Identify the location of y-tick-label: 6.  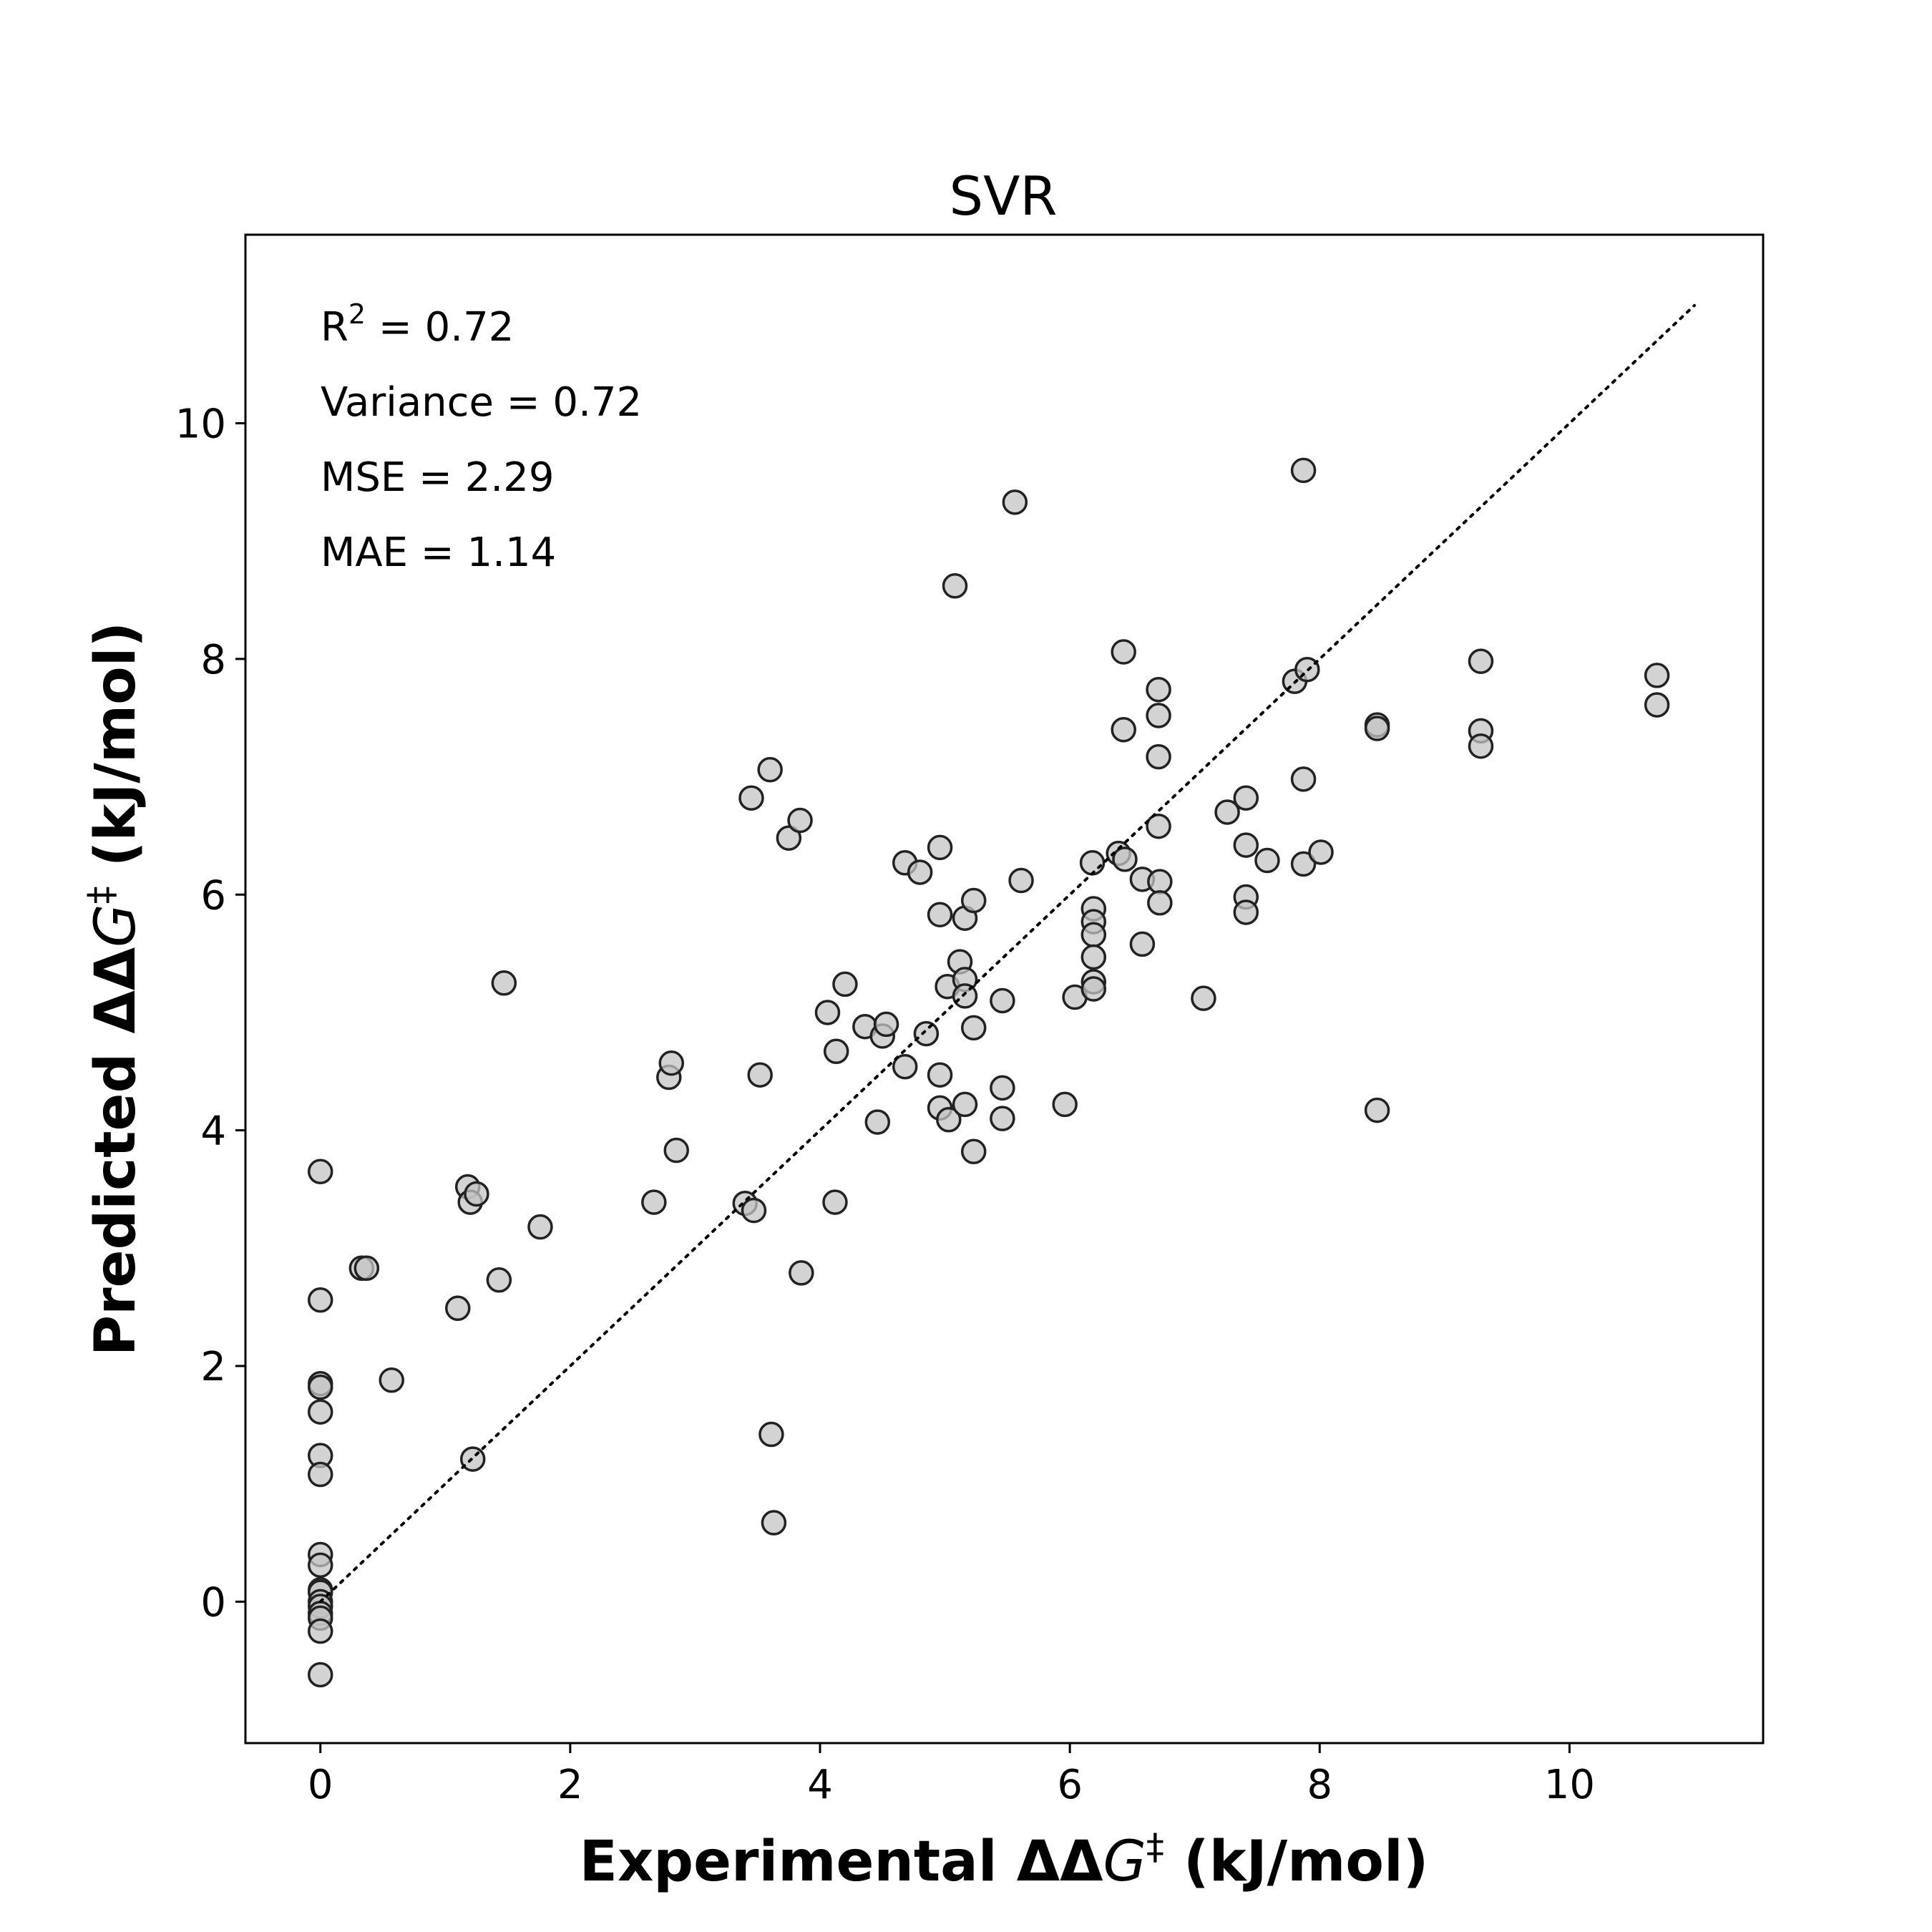
(213, 895).